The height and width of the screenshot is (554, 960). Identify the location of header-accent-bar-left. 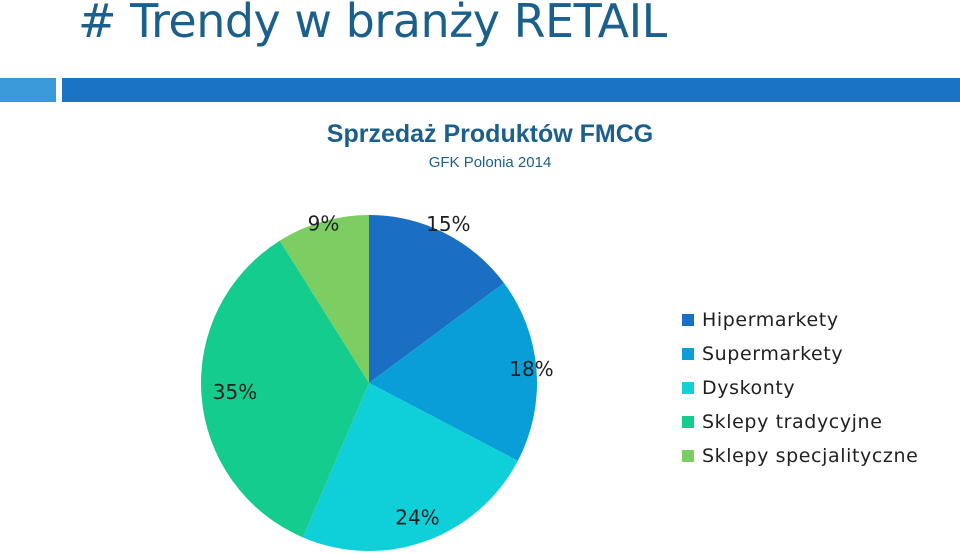
(28, 90).